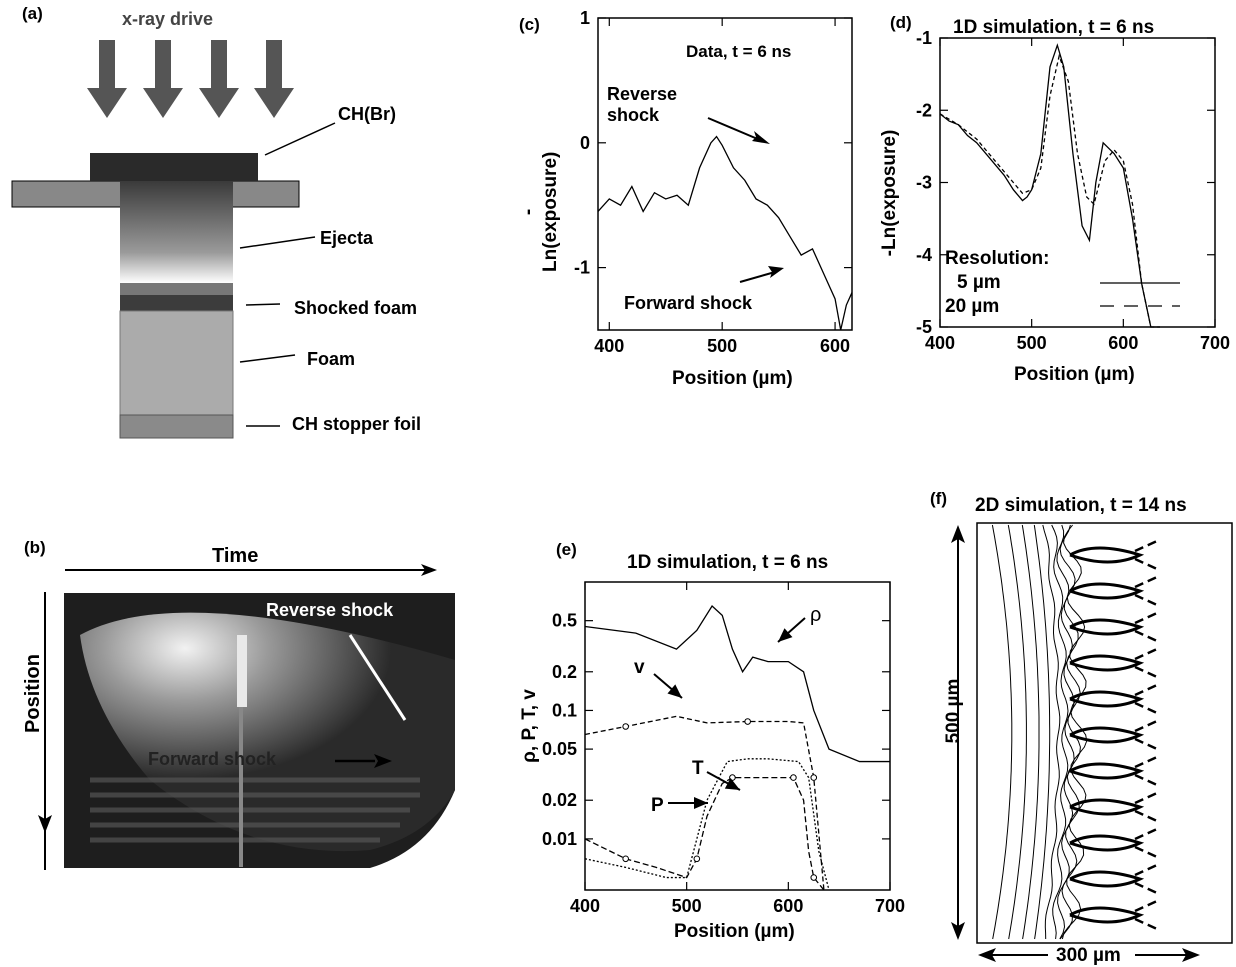 This screenshot has width=1236, height=967. I want to click on panel-e-label: (e), so click(566, 549).